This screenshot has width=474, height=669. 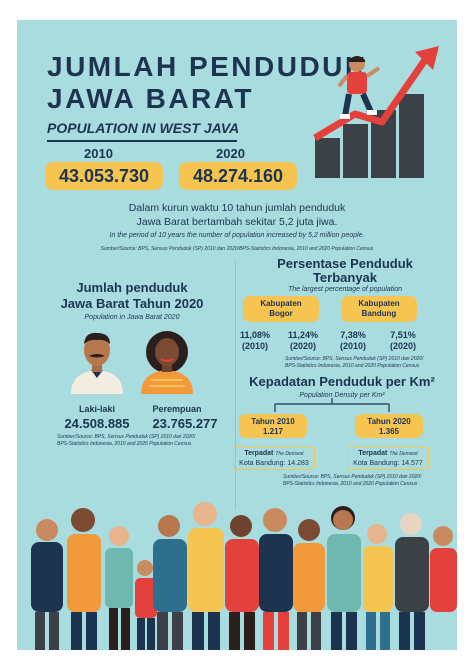 What do you see at coordinates (402, 346) in the screenshot?
I see `bandung-2020-year: (2020)` at bounding box center [402, 346].